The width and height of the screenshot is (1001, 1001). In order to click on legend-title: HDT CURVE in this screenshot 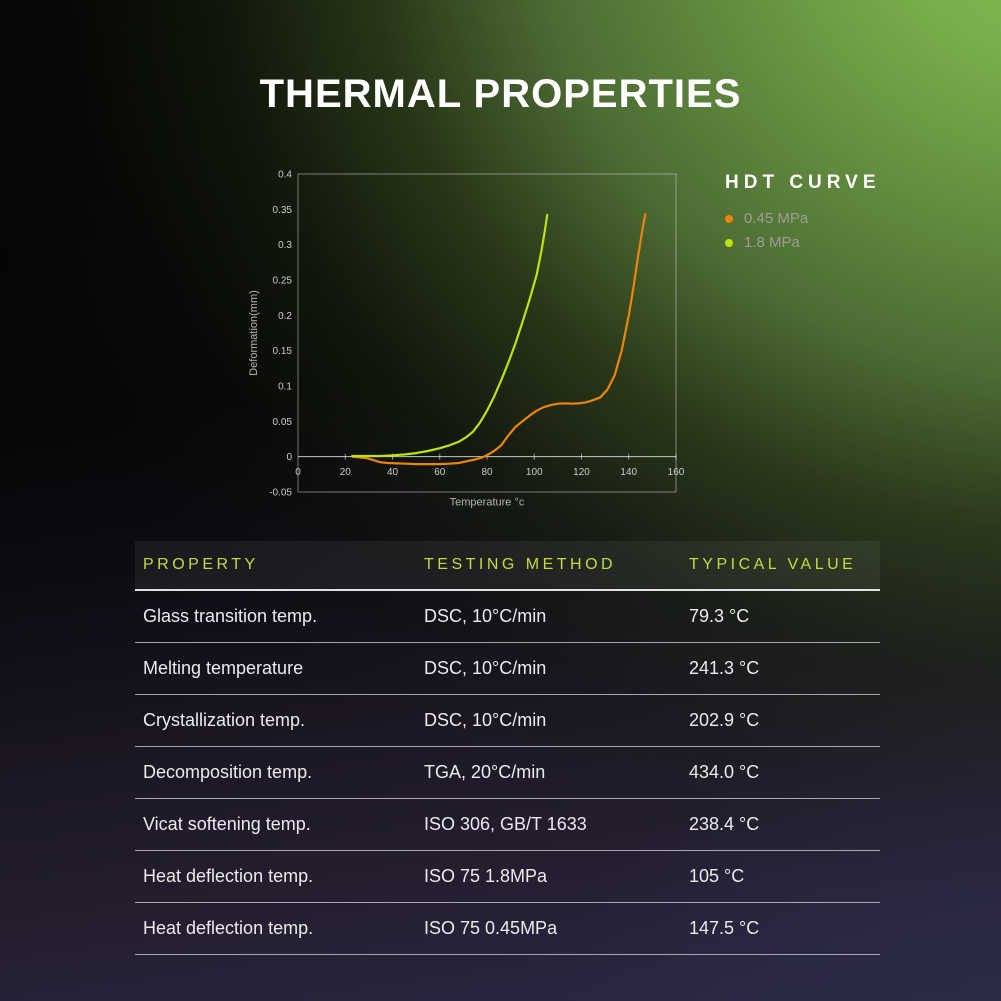, I will do `click(803, 182)`.